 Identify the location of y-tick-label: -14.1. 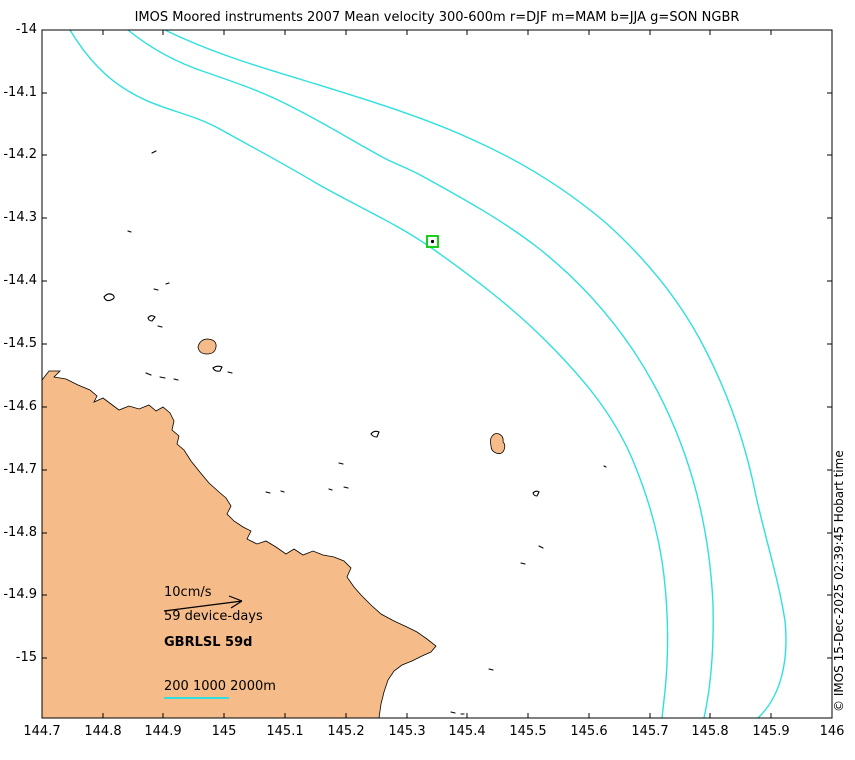
(20, 92).